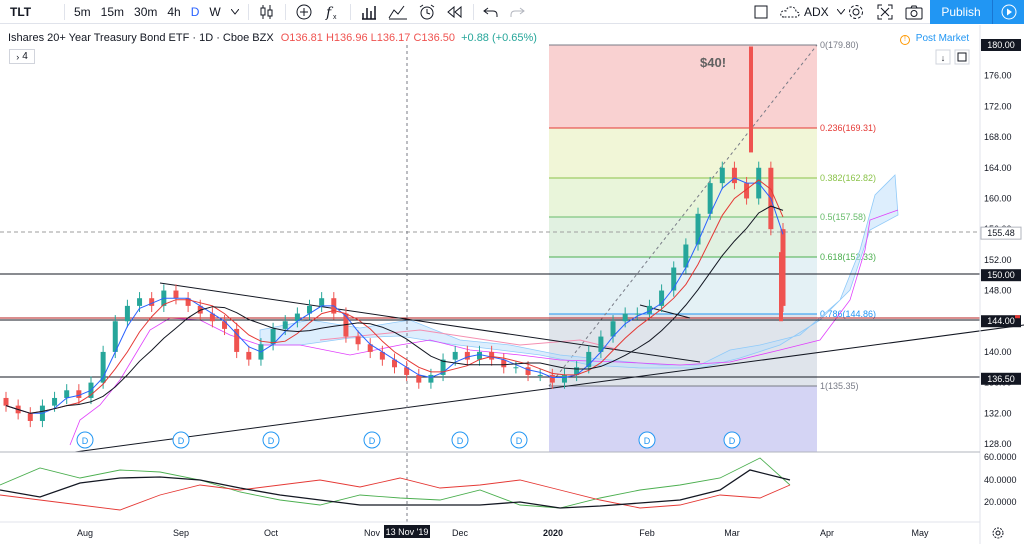 This screenshot has height=544, width=1024. Describe the element at coordinates (21, 11) in the screenshot. I see `symbol-search: TLT` at that location.